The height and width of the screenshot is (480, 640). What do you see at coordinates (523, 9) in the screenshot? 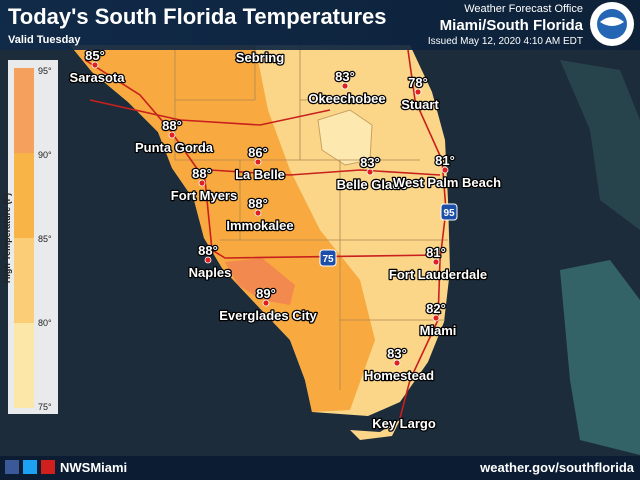
I see `office: Weather Forecast Office` at bounding box center [523, 9].